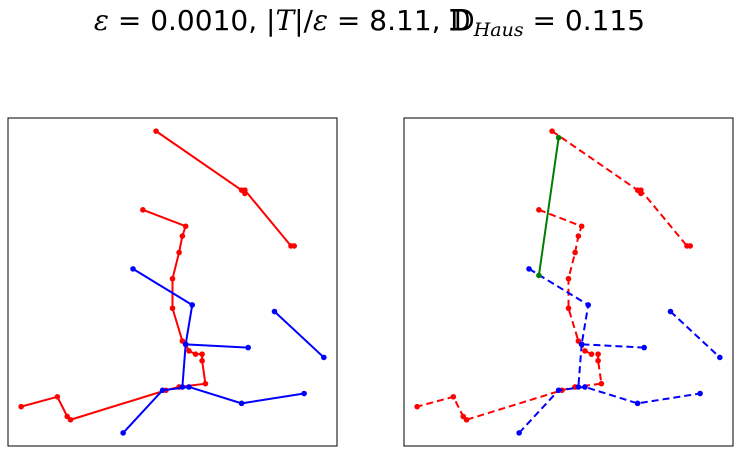 The height and width of the screenshot is (453, 739). I want to click on title-haus-sub: Haus, so click(498, 30).